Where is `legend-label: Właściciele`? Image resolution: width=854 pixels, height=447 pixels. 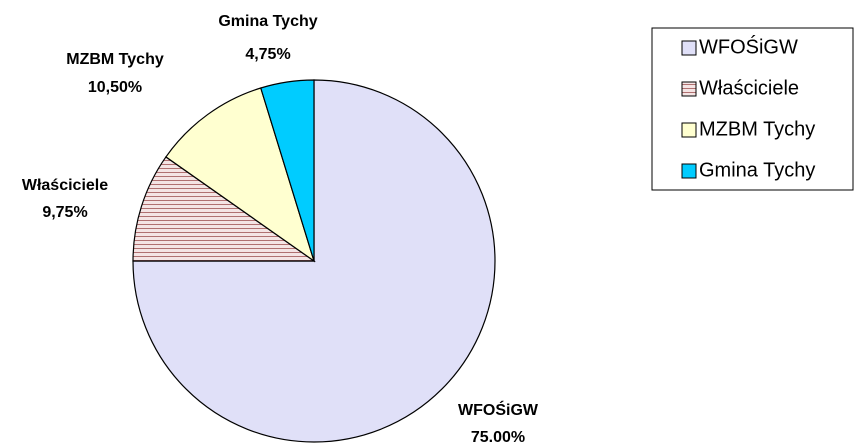
legend-label: Właściciele is located at coordinates (749, 88).